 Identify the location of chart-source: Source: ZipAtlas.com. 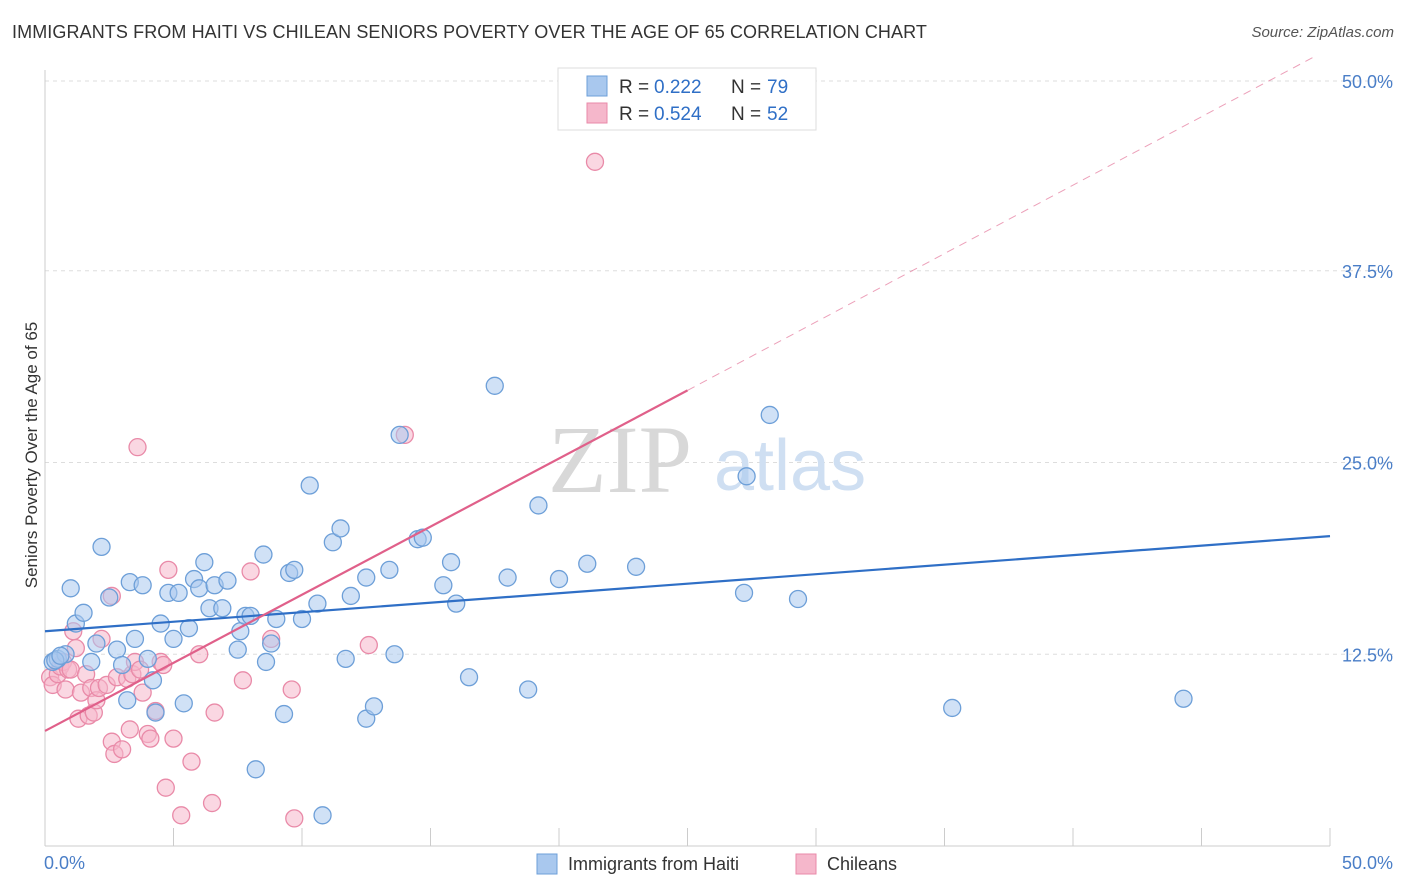
(1322, 32).